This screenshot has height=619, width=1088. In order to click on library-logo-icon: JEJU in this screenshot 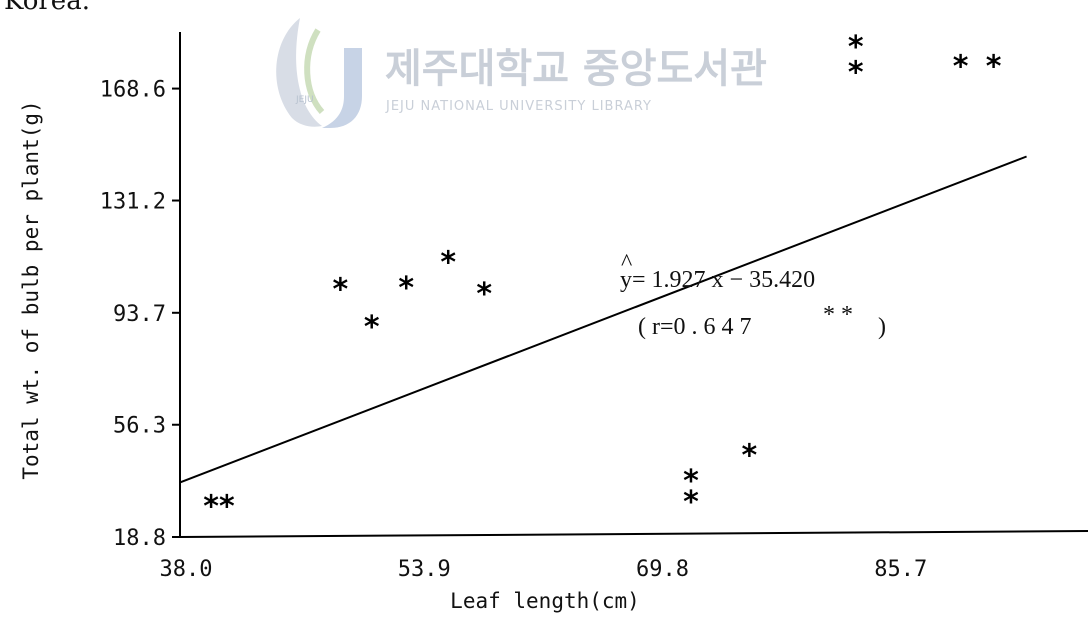, I will do `click(319, 73)`.